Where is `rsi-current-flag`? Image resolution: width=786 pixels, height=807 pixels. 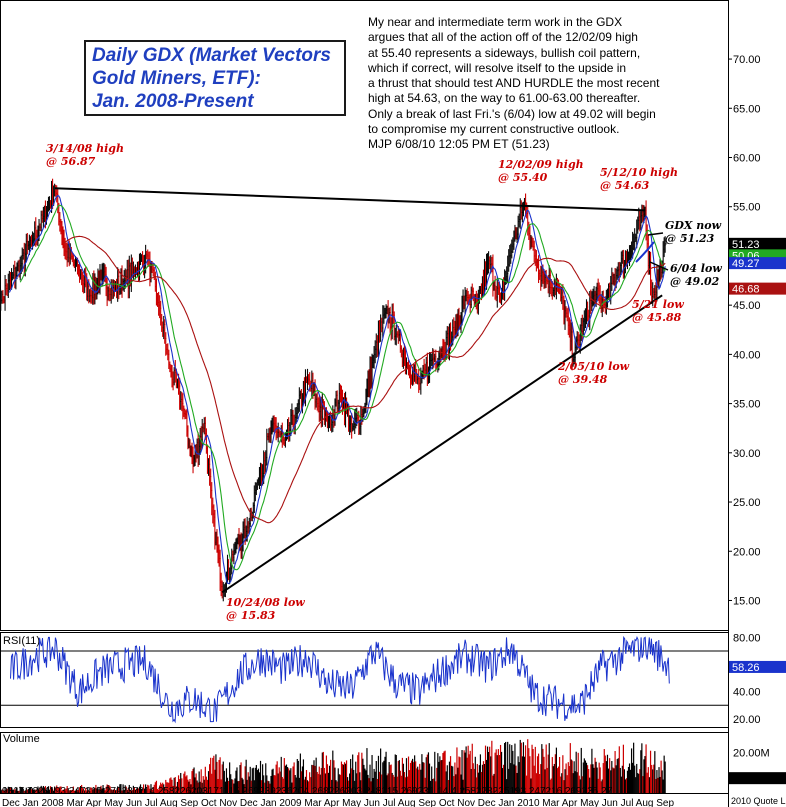 rsi-current-flag is located at coordinates (757, 666).